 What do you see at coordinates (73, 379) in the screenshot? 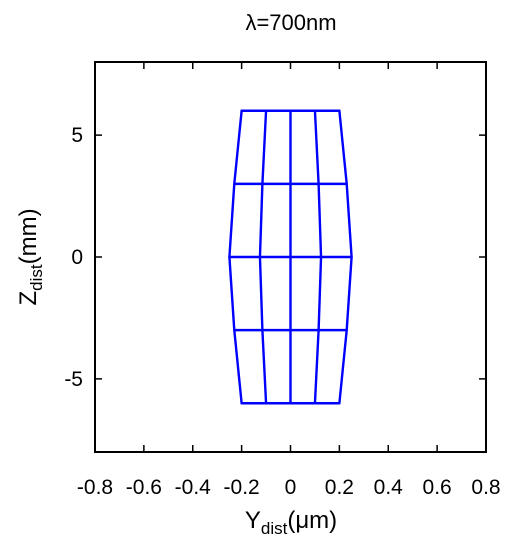
I see `y-tick-label: -5` at bounding box center [73, 379].